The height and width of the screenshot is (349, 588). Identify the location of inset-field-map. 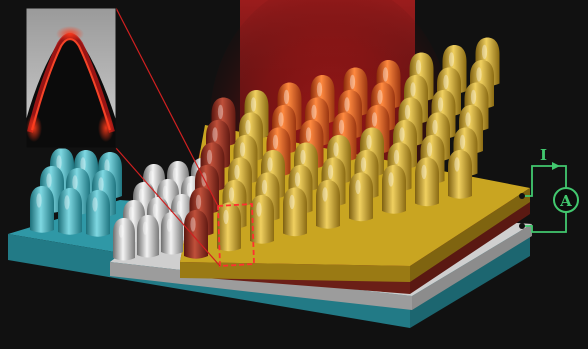
(71, 78).